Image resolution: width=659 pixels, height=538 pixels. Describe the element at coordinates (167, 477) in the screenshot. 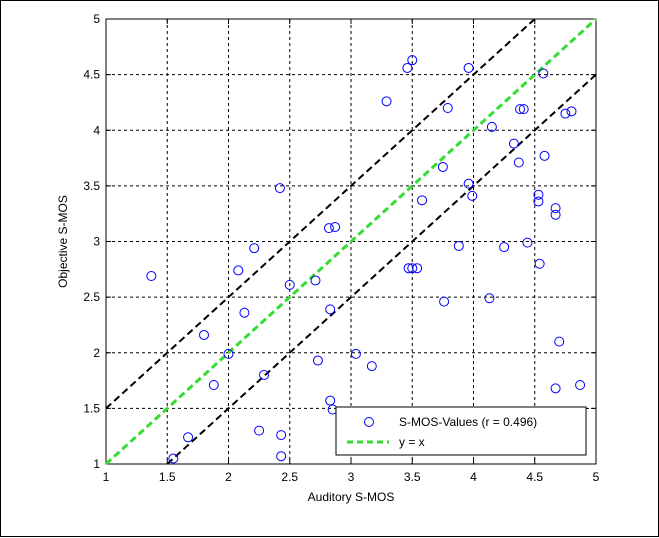

I see `x-tick-label: 1.5` at that location.